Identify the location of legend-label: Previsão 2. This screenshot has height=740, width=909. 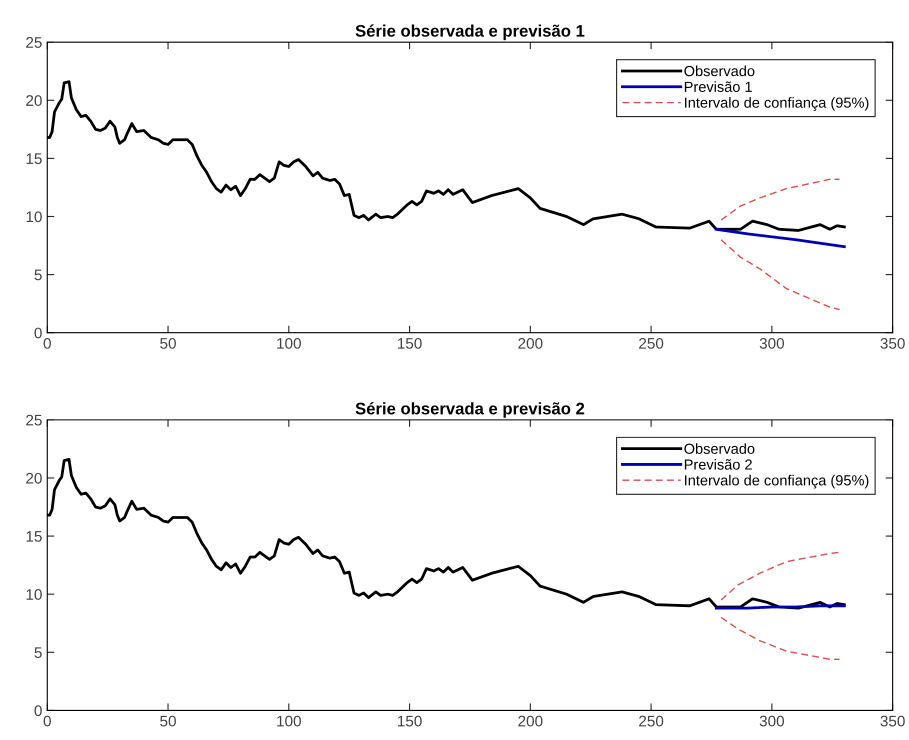
(718, 464).